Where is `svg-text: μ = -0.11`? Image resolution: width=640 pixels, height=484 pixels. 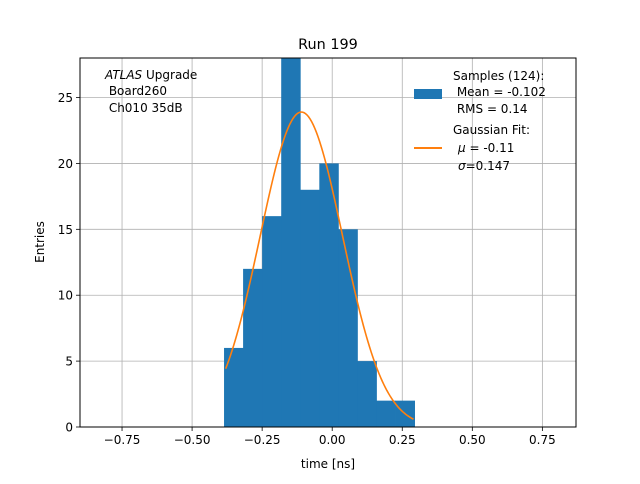 svg-text: μ = -0.11 is located at coordinates (485, 148).